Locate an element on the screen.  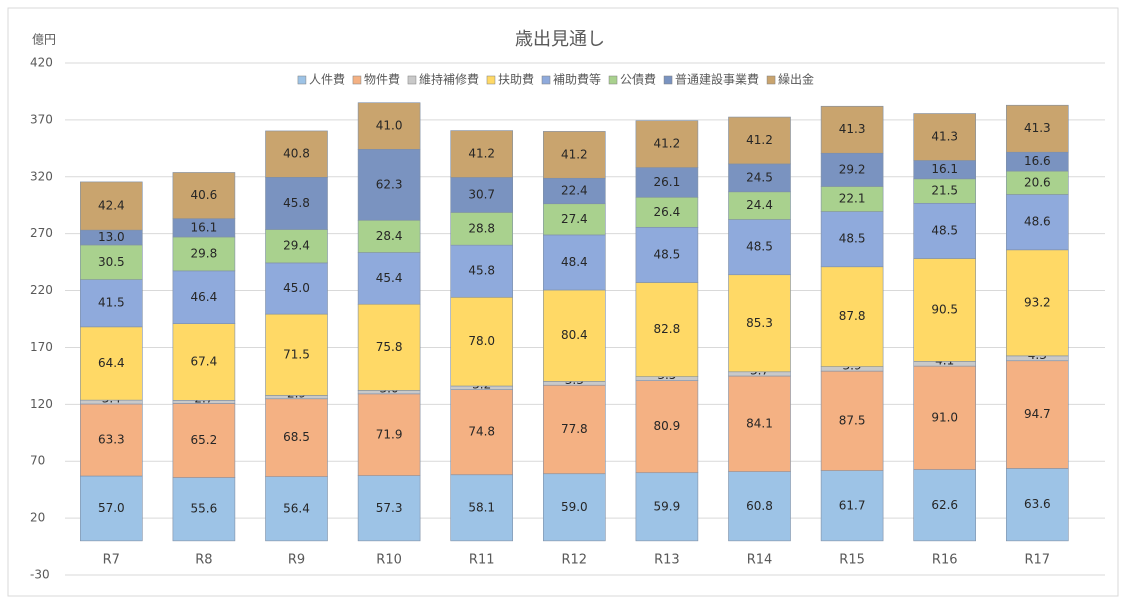
legend-item: 普通建設事業費 is located at coordinates (711, 79).